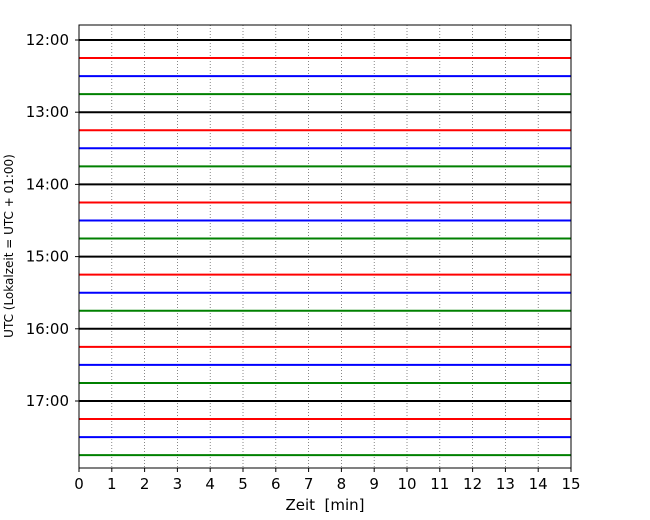 The width and height of the screenshot is (650, 520). I want to click on y-axis: 12:00 13:00 14:00 15:00 16:00 17:00, so click(52, 220).